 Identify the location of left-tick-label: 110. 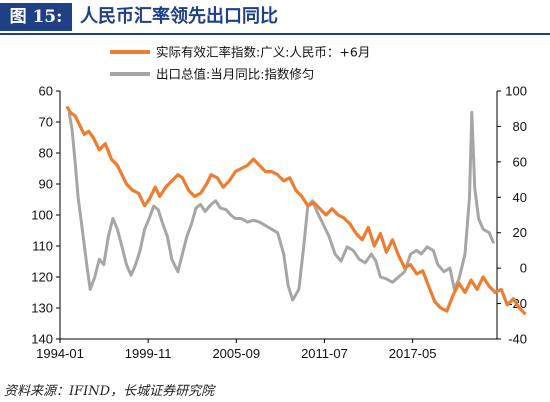
(42, 246).